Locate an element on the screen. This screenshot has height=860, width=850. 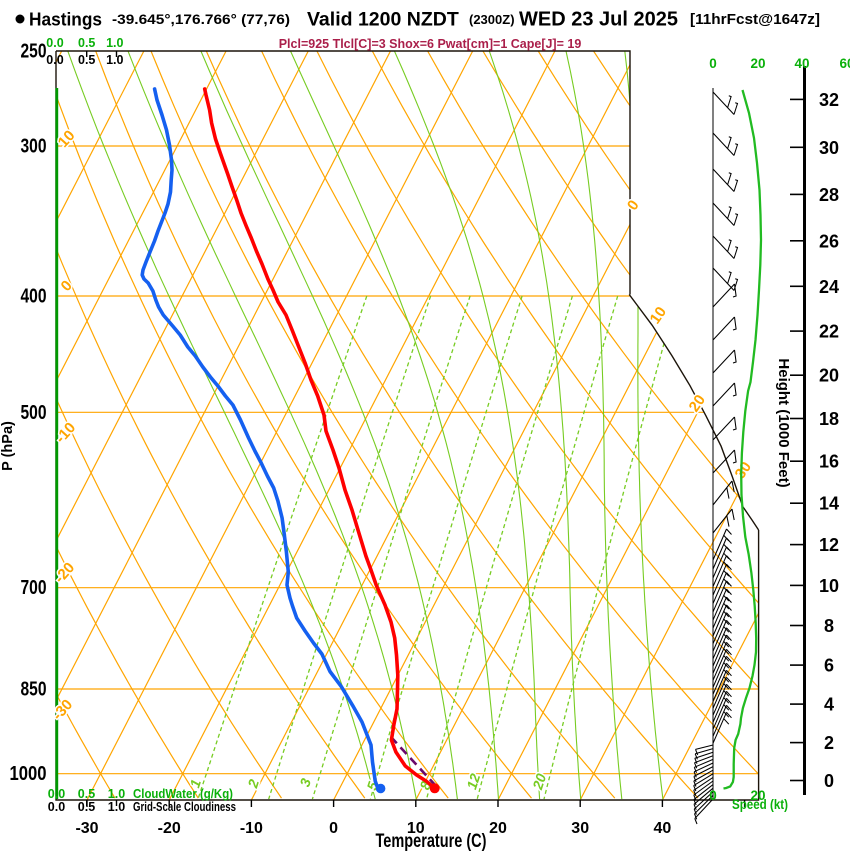
svg-text: 4 is located at coordinates (829, 705).